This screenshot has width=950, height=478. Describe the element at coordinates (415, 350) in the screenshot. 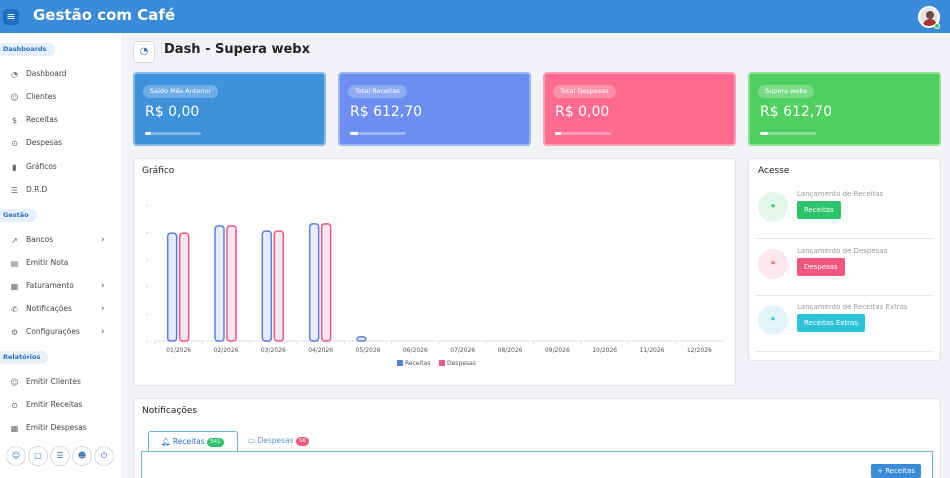

I see `x-tick-label: 06/2026` at that location.